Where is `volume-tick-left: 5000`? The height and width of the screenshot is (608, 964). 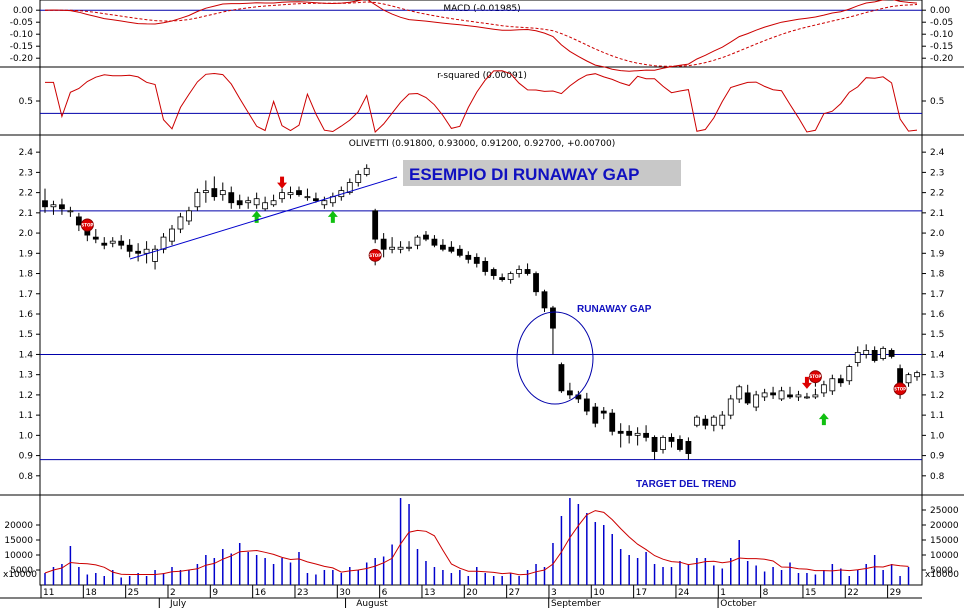 volume-tick-left: 5000 is located at coordinates (21, 571).